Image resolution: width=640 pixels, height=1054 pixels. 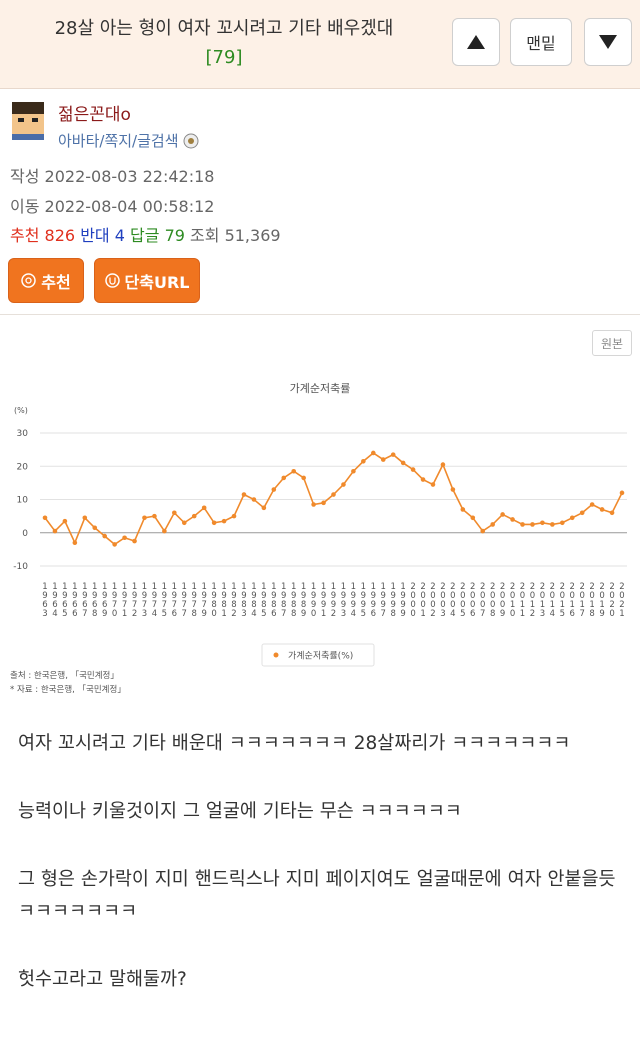 I want to click on stat-value: 826, so click(x=60, y=235).